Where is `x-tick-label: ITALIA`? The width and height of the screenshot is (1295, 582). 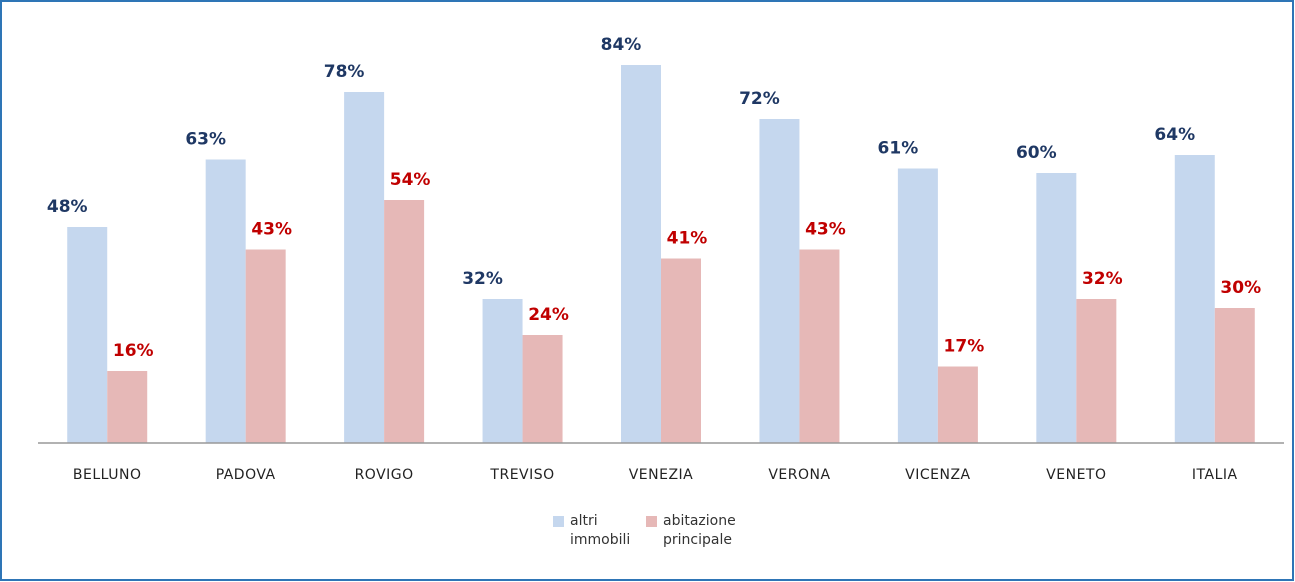
x-tick-label: ITALIA is located at coordinates (1215, 475).